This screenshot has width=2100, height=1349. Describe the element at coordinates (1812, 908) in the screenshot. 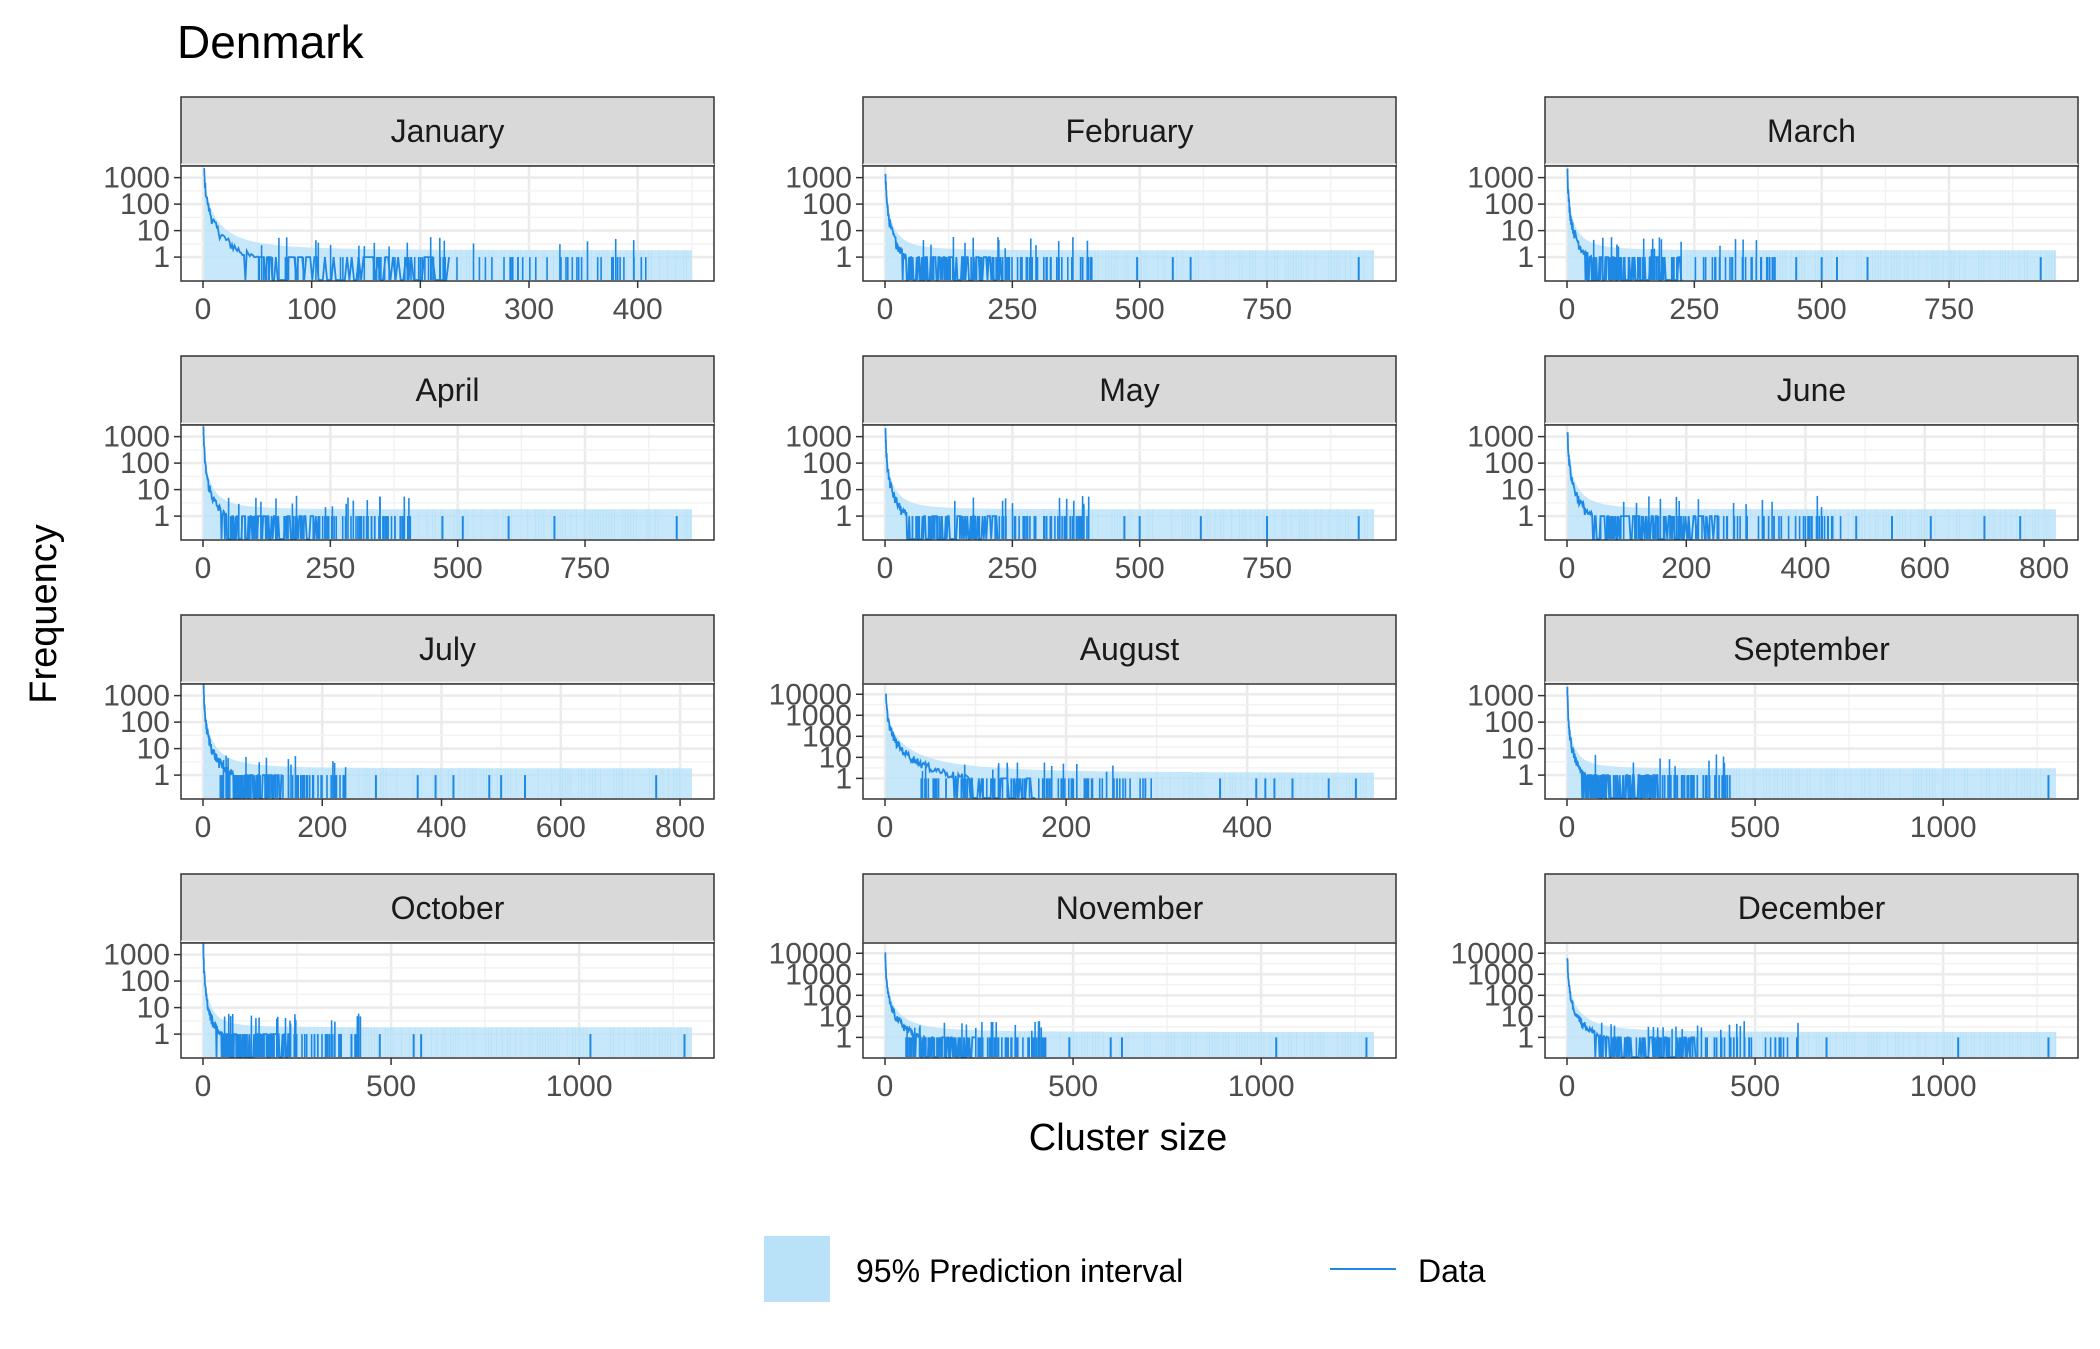

I see `facet-strip-label: December` at that location.